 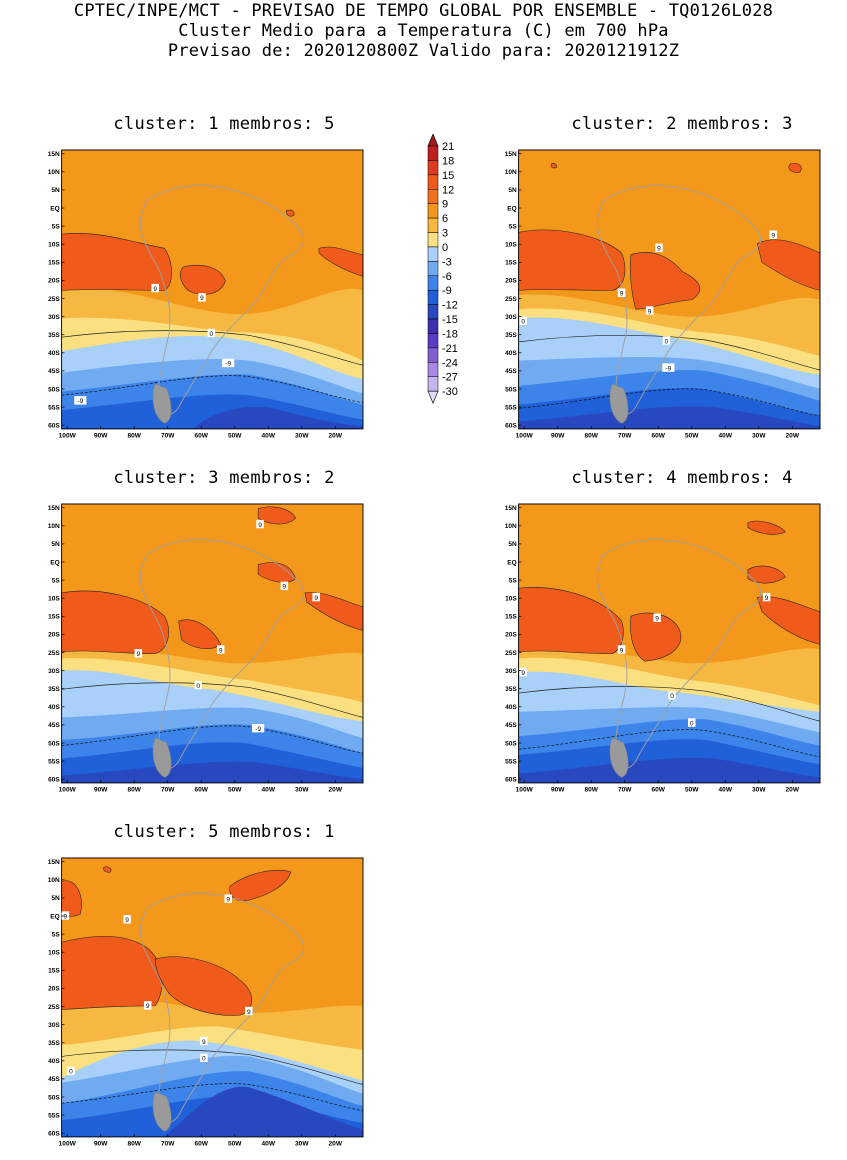 What do you see at coordinates (54, 599) in the screenshot?
I see `lat-tick-label: 10S` at bounding box center [54, 599].